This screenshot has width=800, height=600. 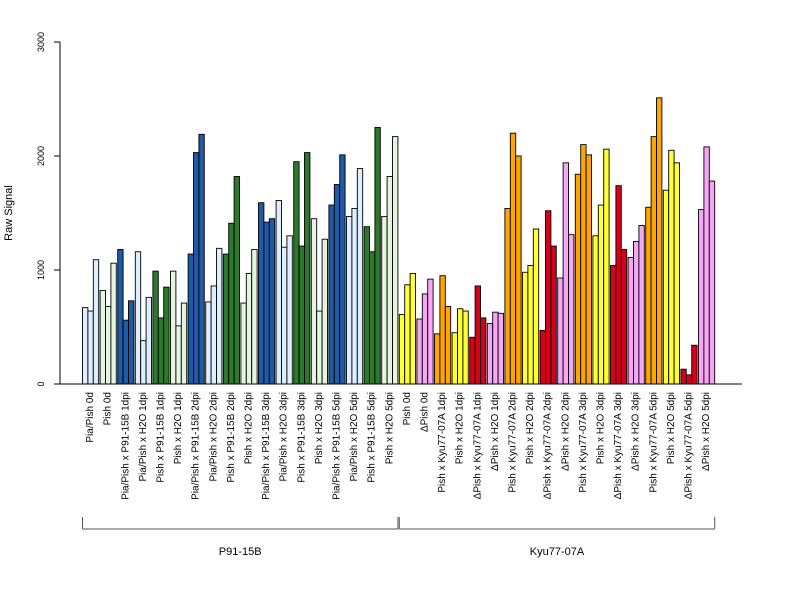 I want to click on x-tick-label: Pia/Pish x H2O 5dpi, so click(x=354, y=437).